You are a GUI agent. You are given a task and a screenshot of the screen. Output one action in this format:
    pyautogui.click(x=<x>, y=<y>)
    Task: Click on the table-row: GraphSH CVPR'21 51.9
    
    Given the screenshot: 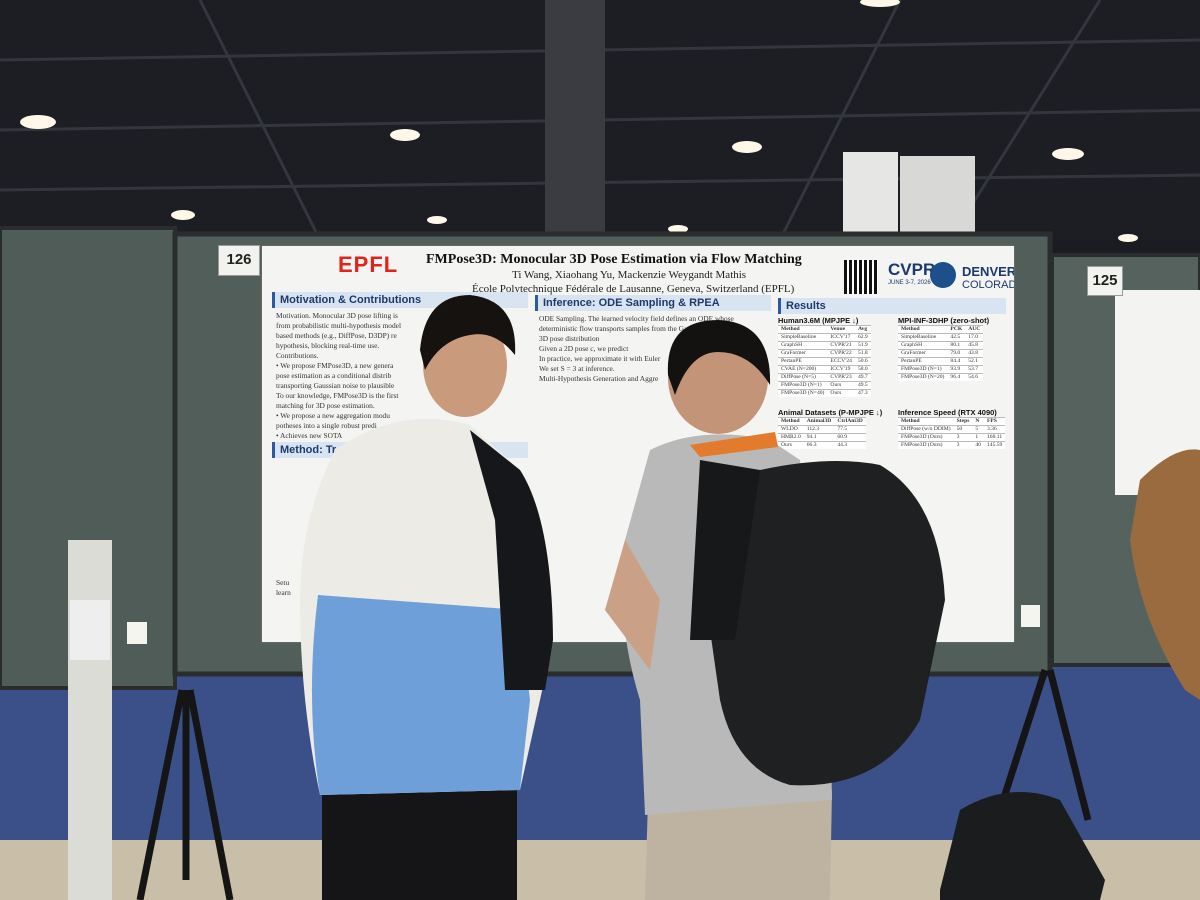 What is the action you would take?
    pyautogui.click(x=824, y=345)
    